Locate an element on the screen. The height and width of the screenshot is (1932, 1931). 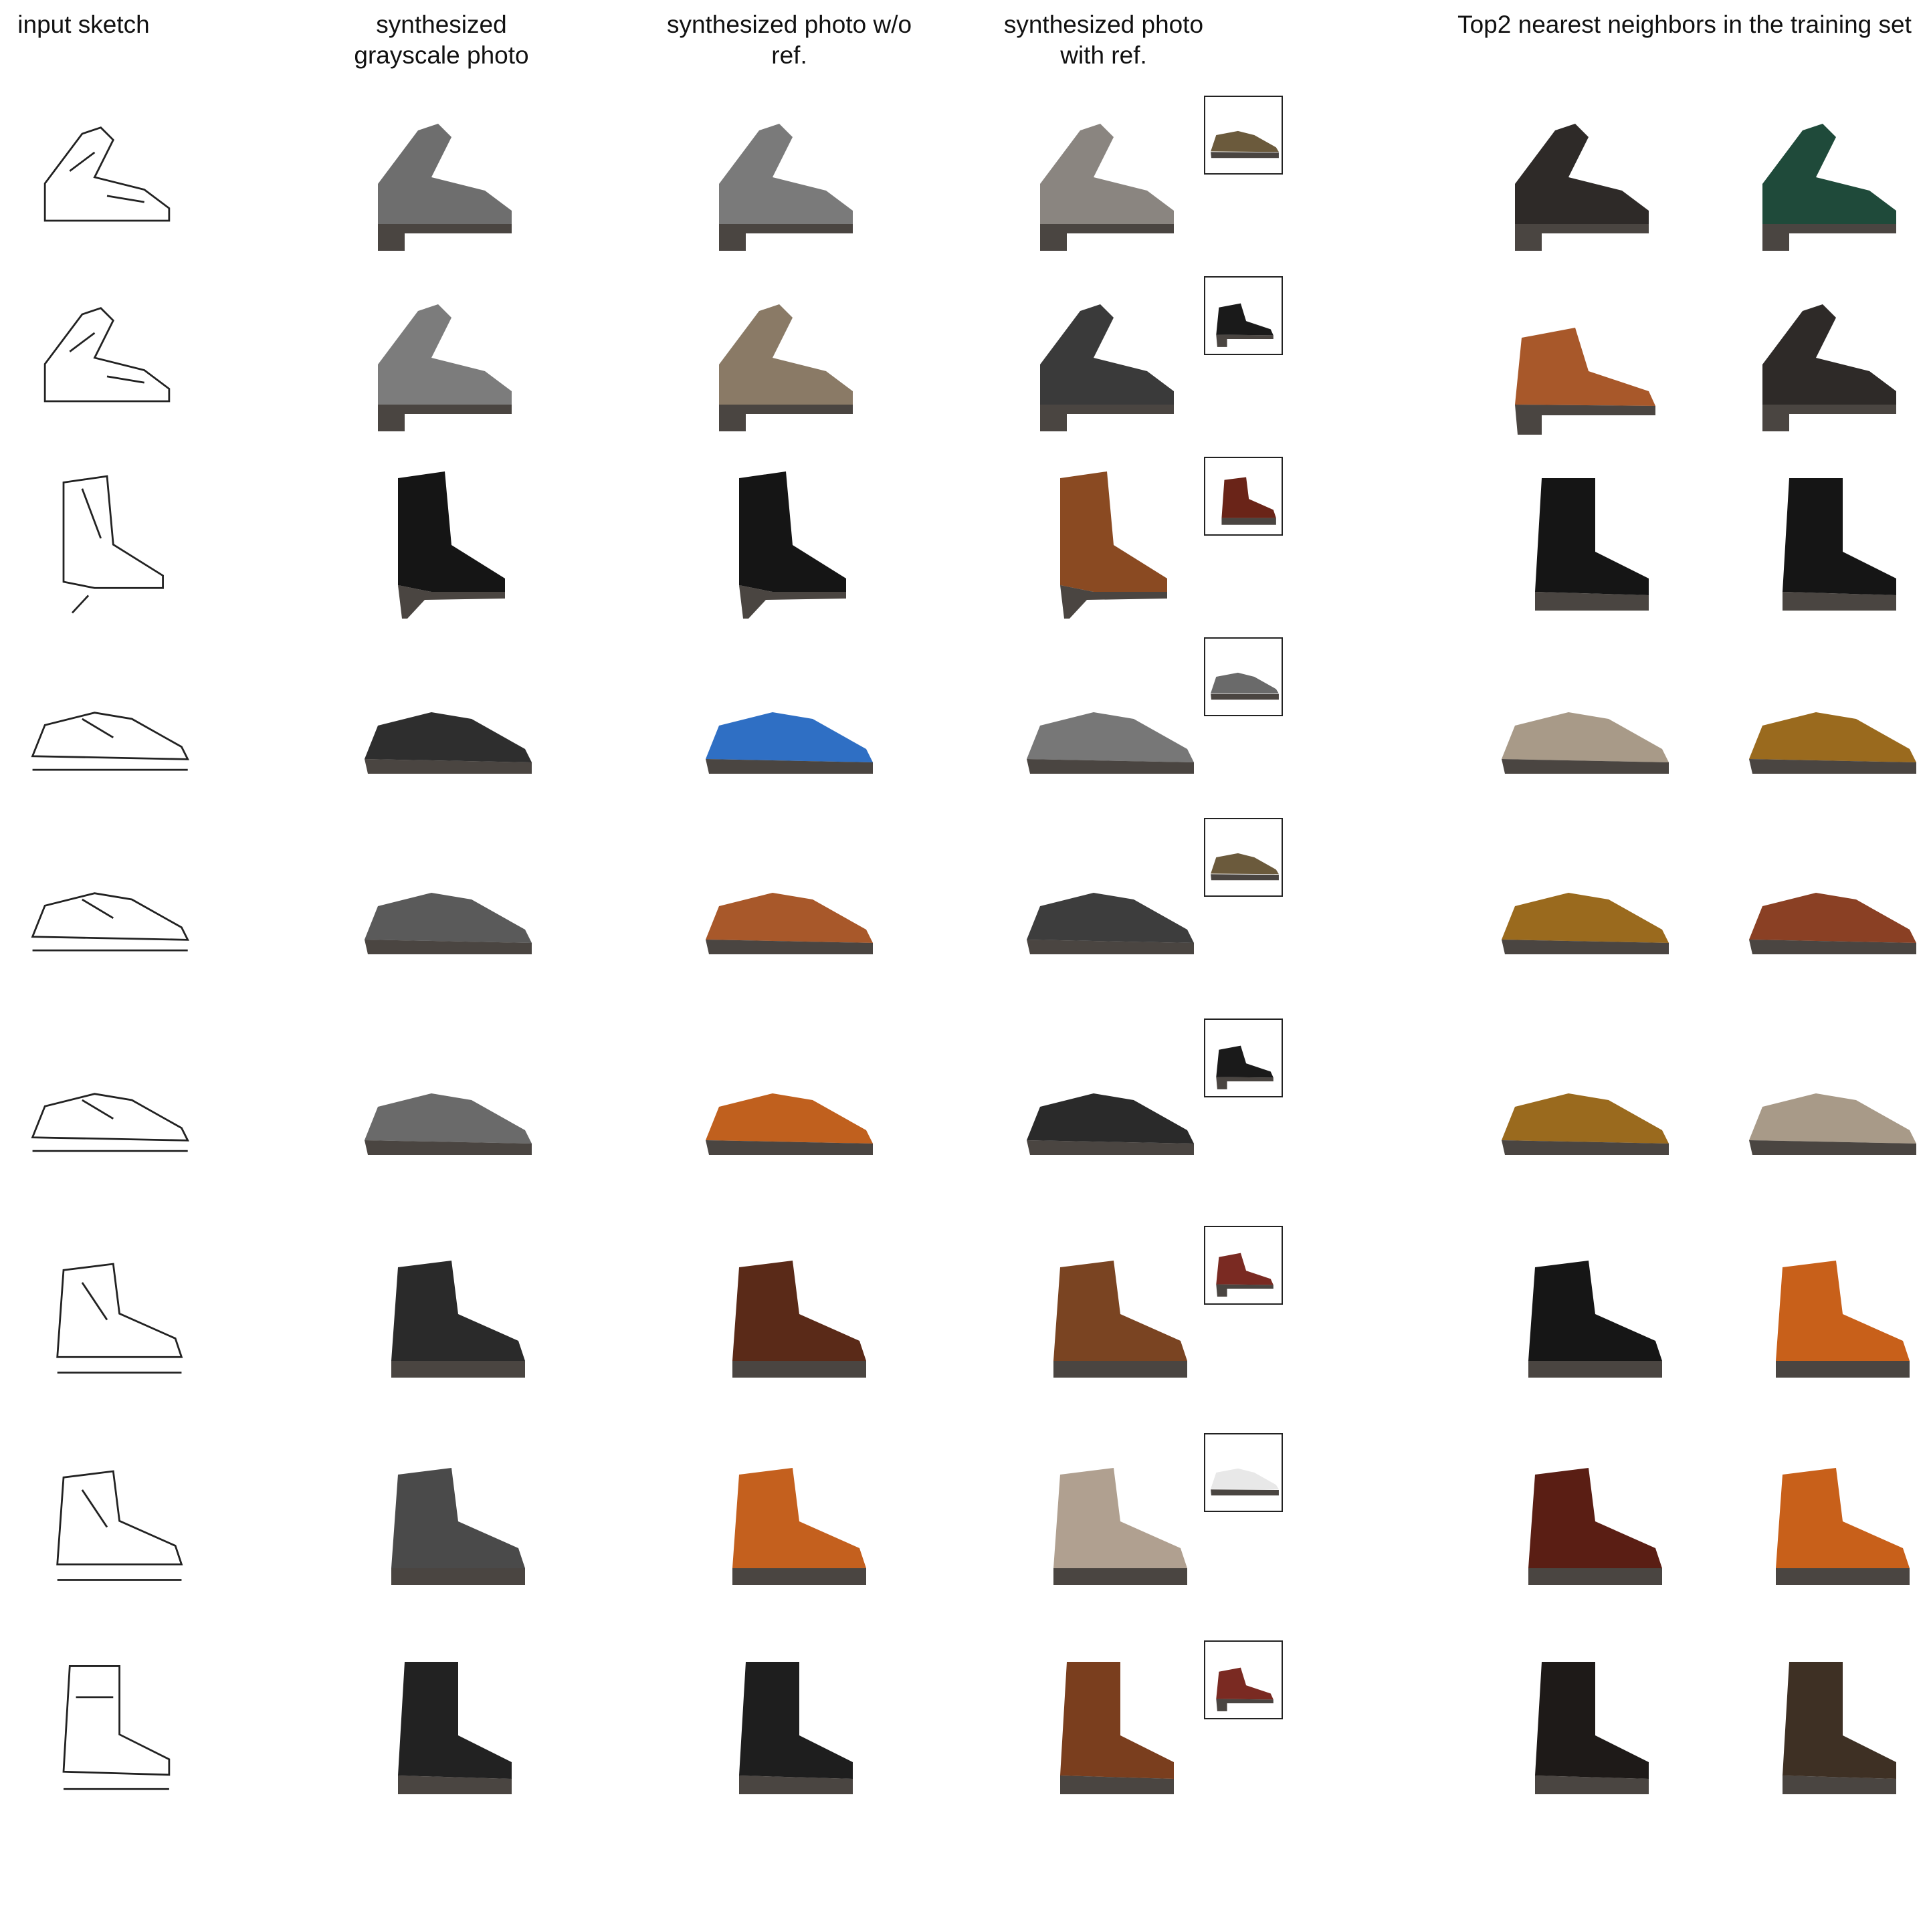
header-synthesized-with-ref: synthesized photo with ref. is located at coordinates (1103, 40).